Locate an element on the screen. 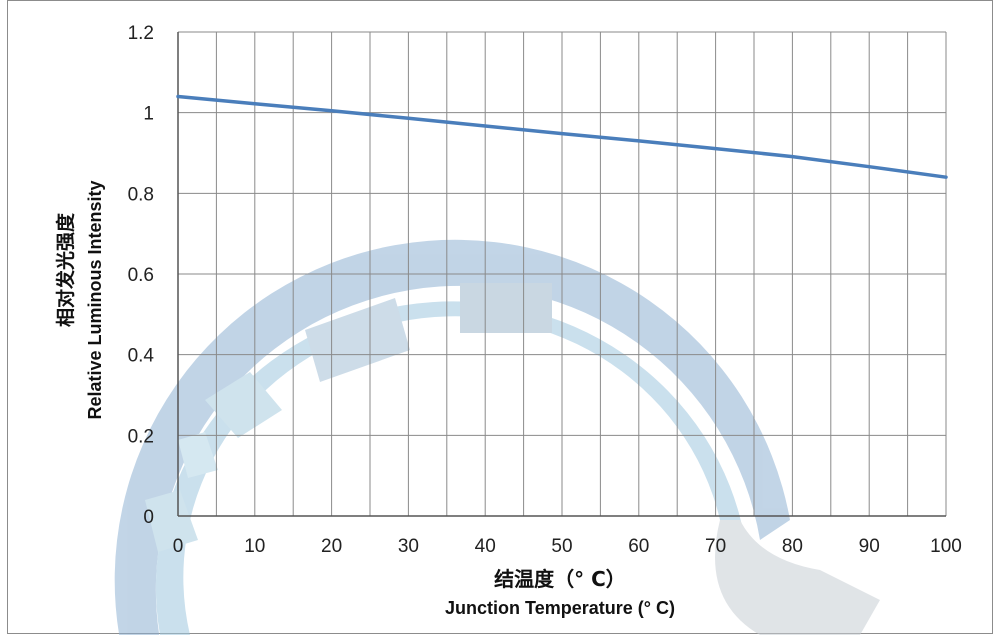 The image size is (1001, 635). y-axis-title: Relative Luminous Intensity is located at coordinates (95, 299).